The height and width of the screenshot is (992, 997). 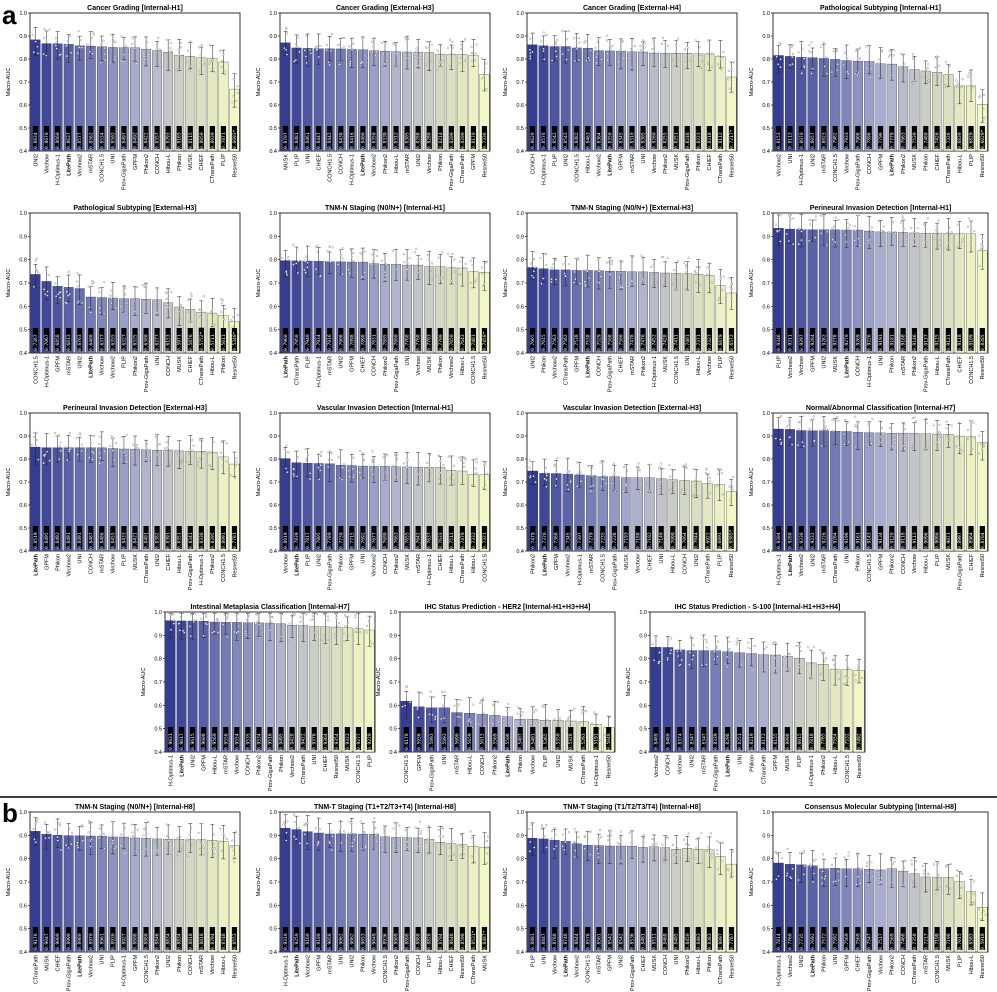 I want to click on y-tick-label: 0.9, so click(x=766, y=836).